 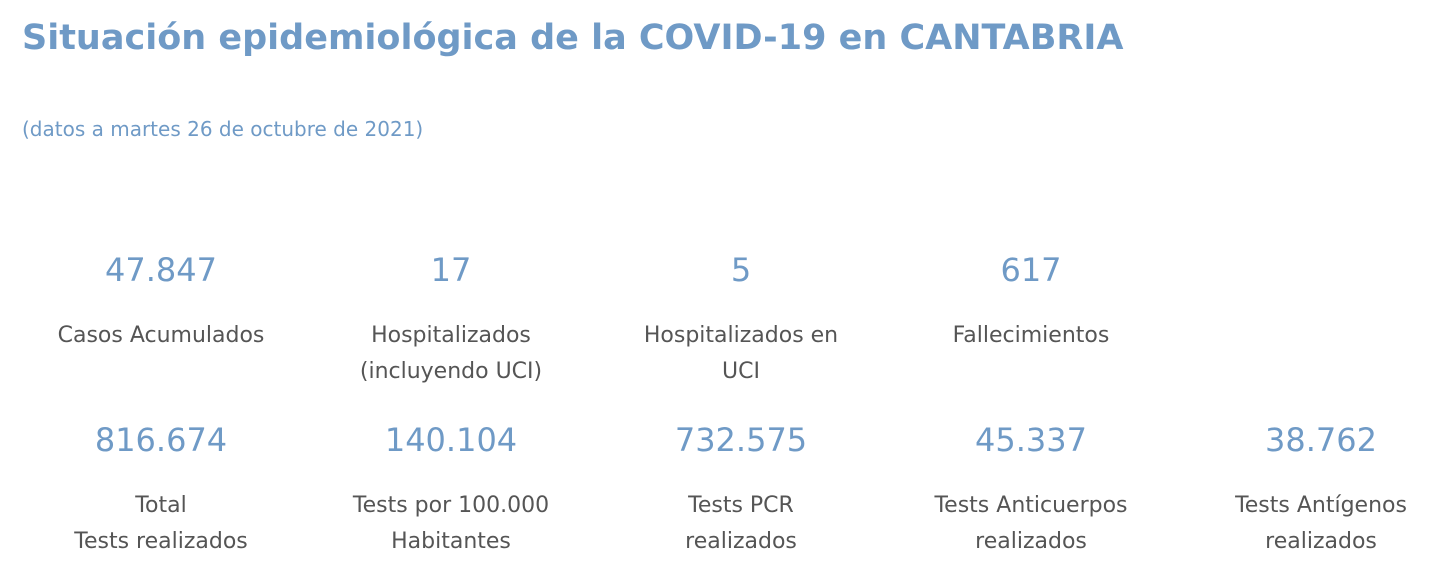 I want to click on stat-value: 732.575, so click(x=741, y=440).